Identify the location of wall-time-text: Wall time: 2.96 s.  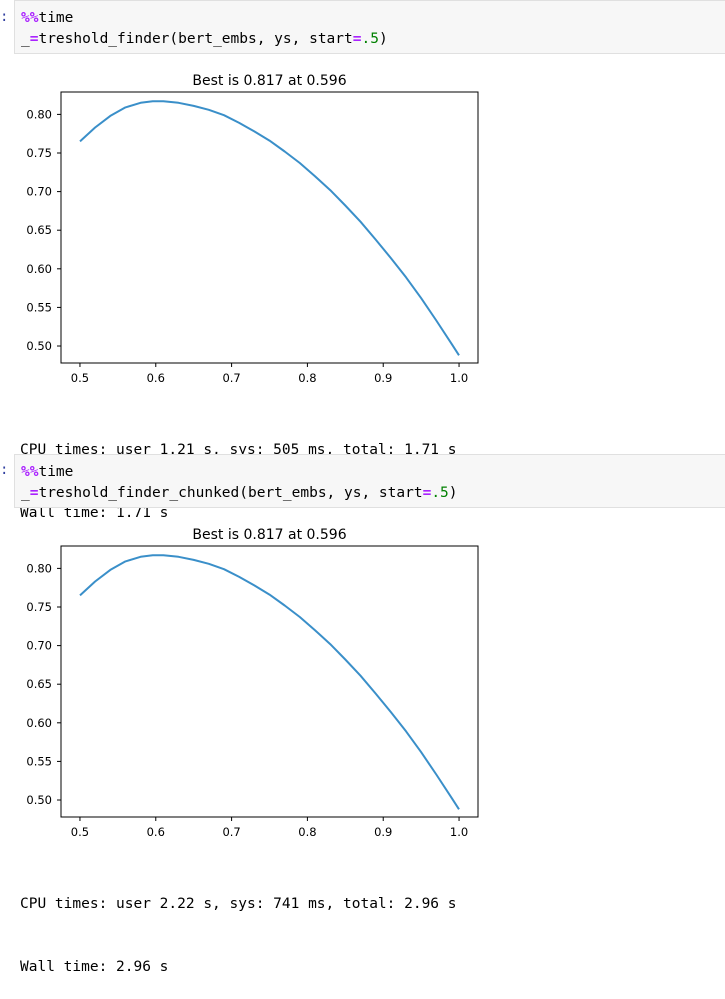
(94, 967).